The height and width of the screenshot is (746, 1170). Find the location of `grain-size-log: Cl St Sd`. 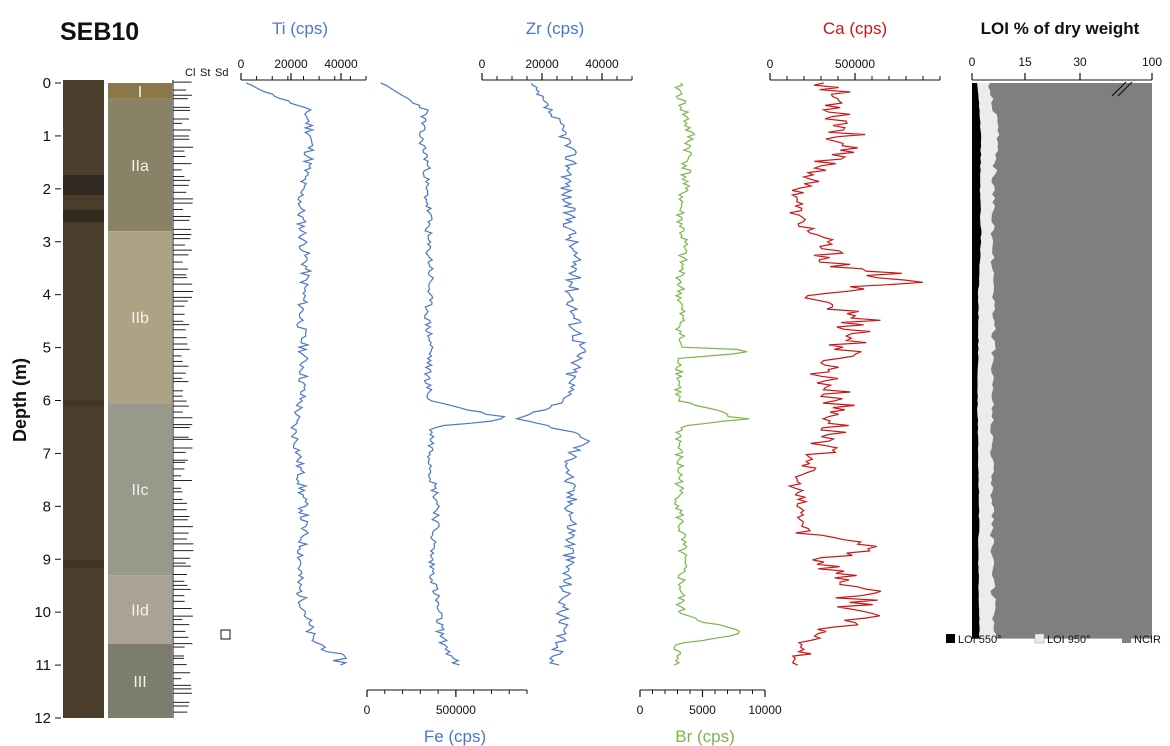

grain-size-log: Cl St Sd is located at coordinates (201, 392).